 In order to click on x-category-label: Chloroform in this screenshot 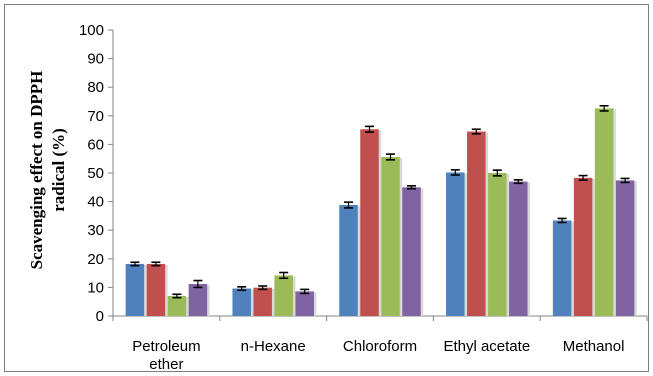, I will do `click(380, 346)`.